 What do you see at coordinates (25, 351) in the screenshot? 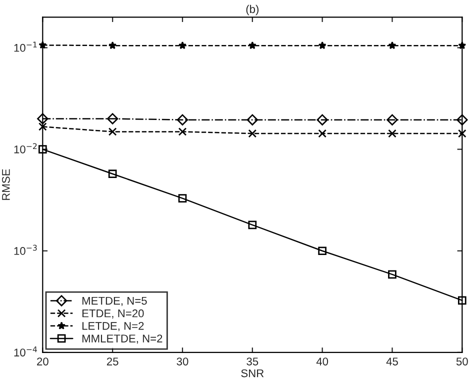
I see `y-tick-label: 10$^{−4}$` at bounding box center [25, 351].